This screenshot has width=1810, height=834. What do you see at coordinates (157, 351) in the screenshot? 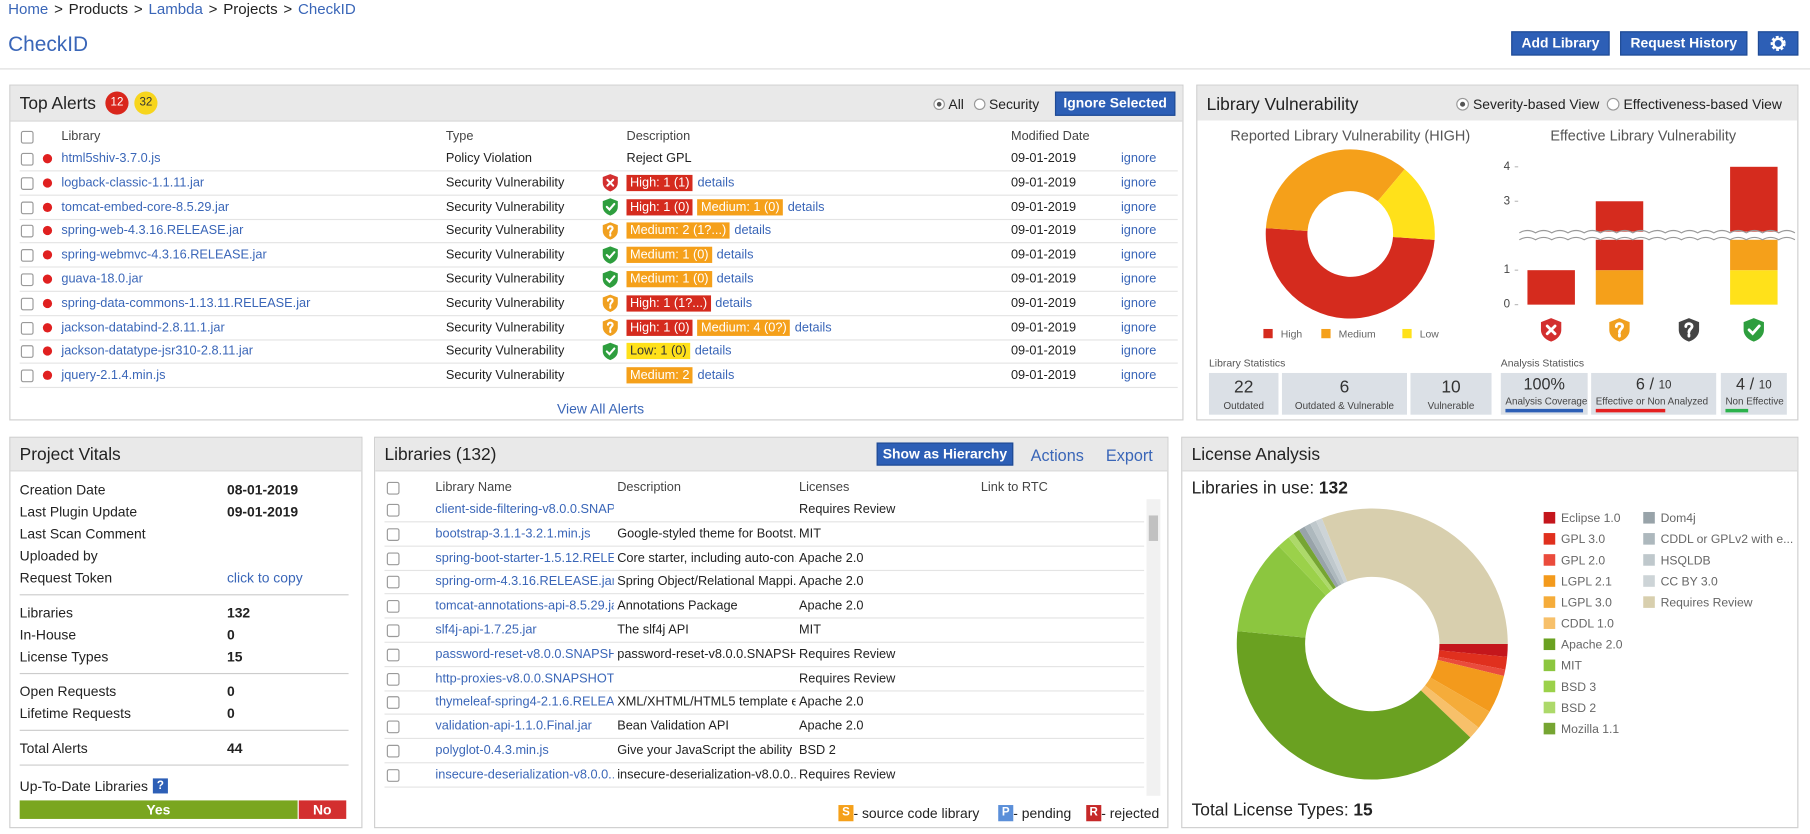
I see `library-link: jackson-datatype-jsr310-2.8.11.jar` at bounding box center [157, 351].